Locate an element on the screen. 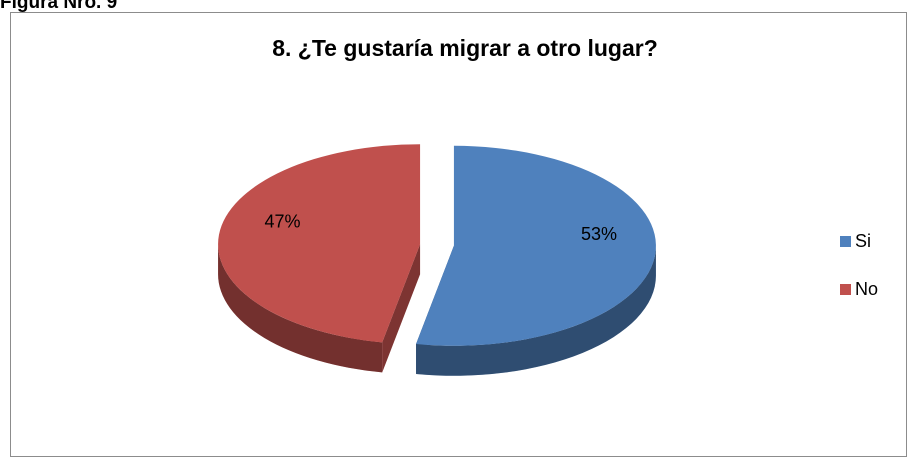 The width and height of the screenshot is (908, 457). slice-face is located at coordinates (401, 308).